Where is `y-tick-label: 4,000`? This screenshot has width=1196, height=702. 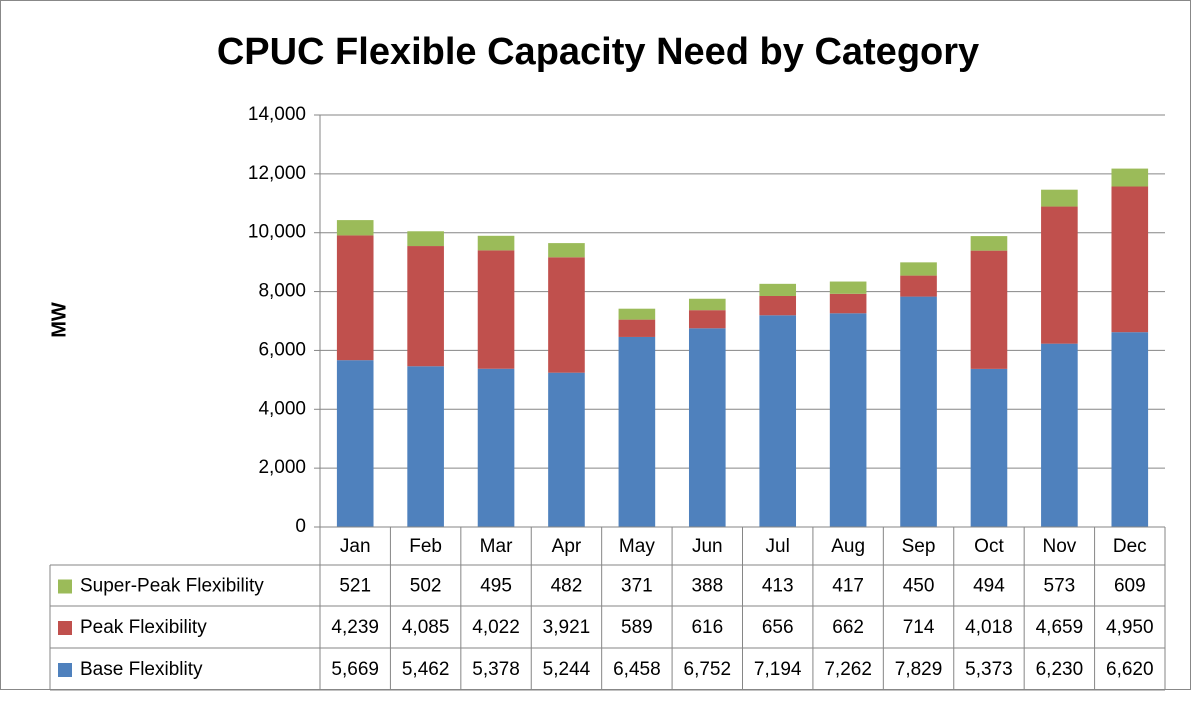
y-tick-label: 4,000 is located at coordinates (282, 408).